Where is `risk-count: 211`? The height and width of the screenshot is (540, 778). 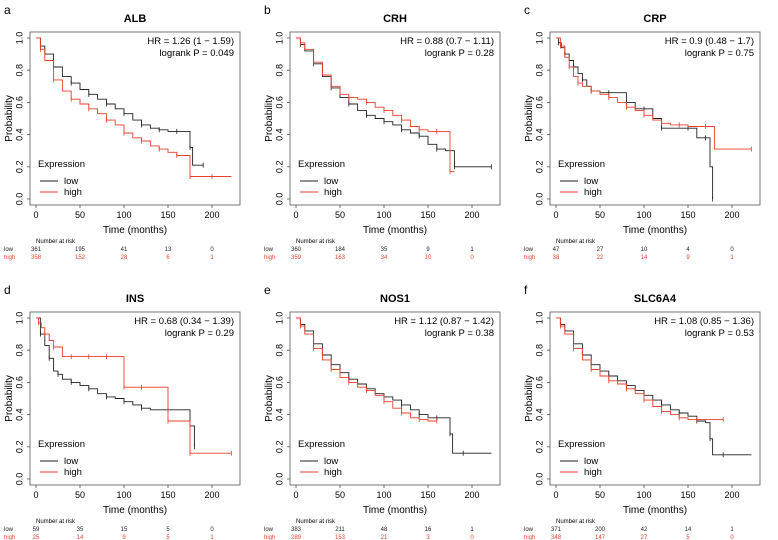 risk-count: 211 is located at coordinates (340, 530).